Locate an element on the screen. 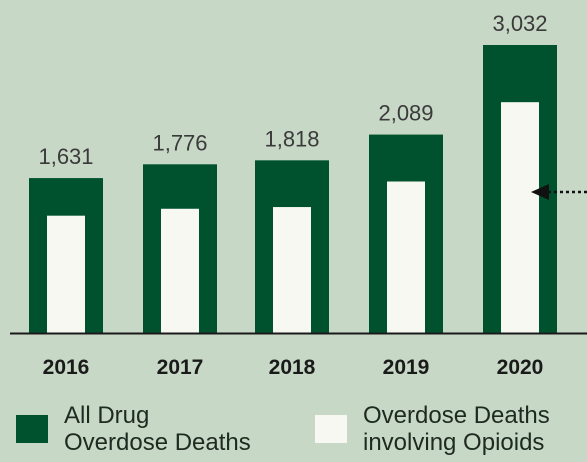  legend-item-all-drug: All Drug Overdose Deaths is located at coordinates (133, 429).